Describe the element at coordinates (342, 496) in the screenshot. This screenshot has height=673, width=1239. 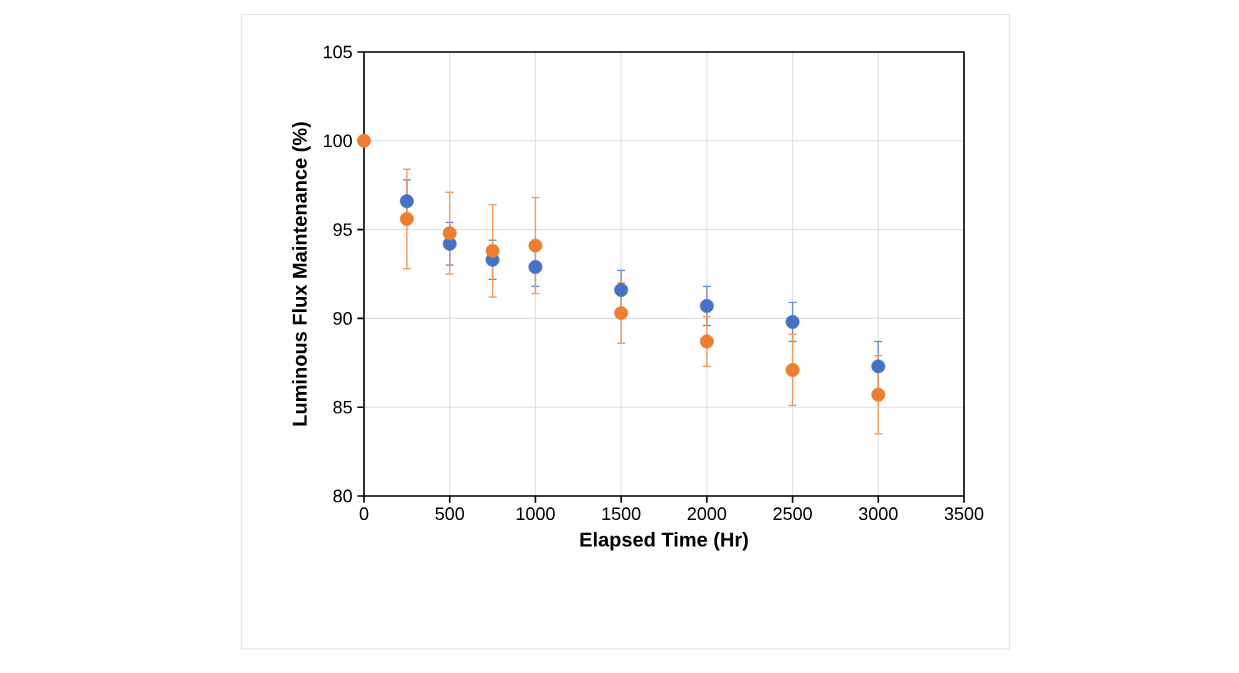
I see `y-tick-label: 80` at that location.